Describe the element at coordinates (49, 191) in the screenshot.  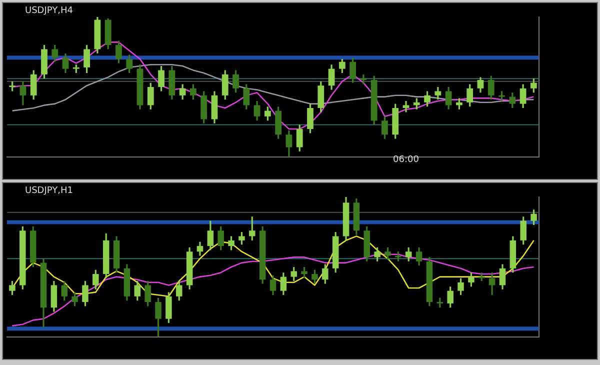
I see `chart-title: USDJPY,H1` at that location.